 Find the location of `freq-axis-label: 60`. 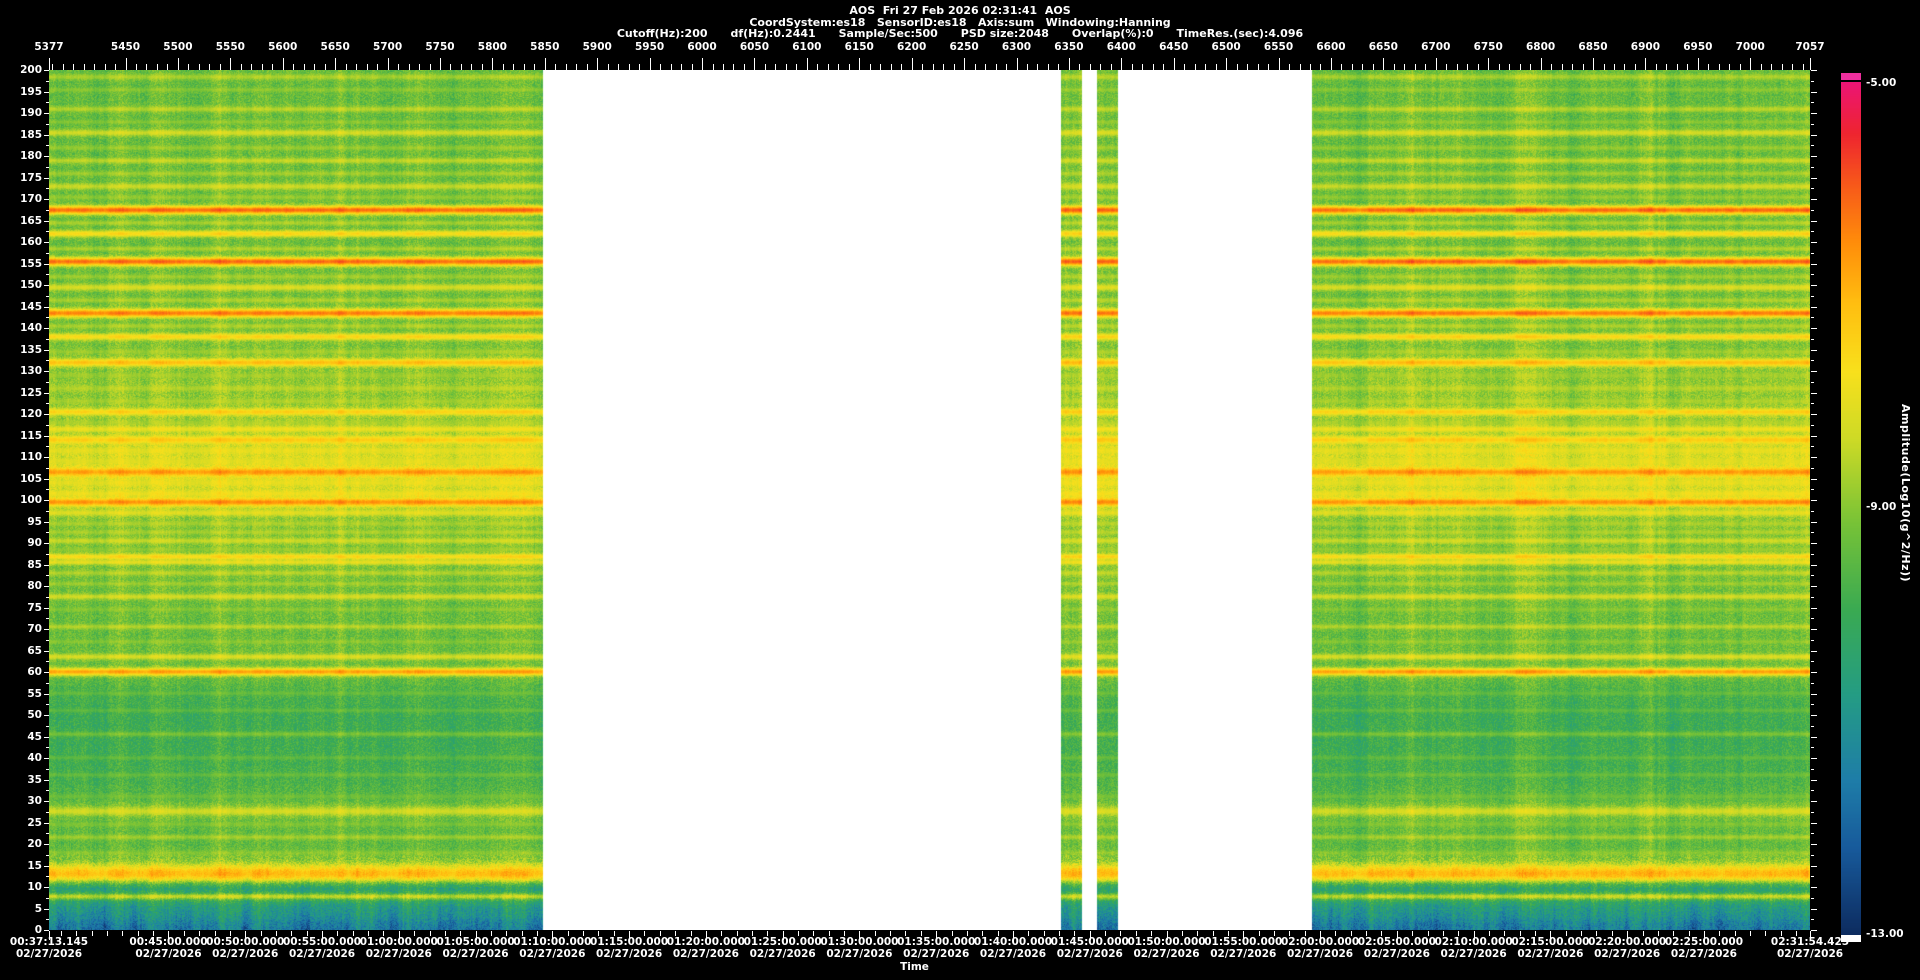

freq-axis-label: 60 is located at coordinates (34, 672).